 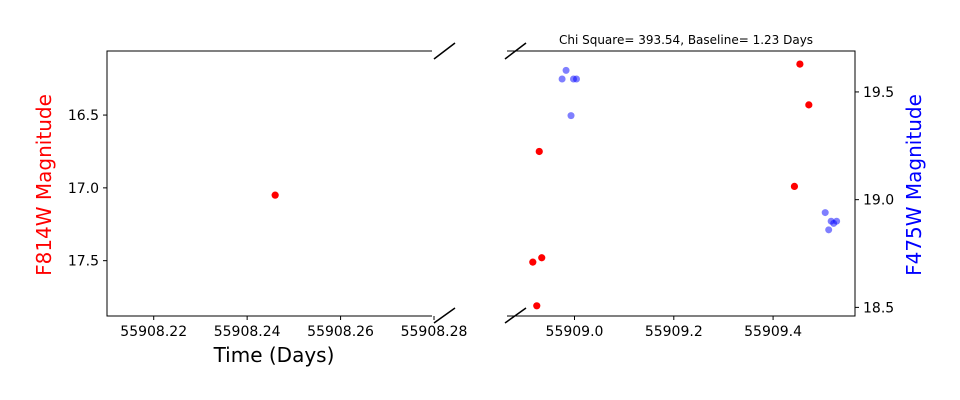 What do you see at coordinates (44, 185) in the screenshot?
I see `left-y-axis-label: F814W Magnitude` at bounding box center [44, 185].